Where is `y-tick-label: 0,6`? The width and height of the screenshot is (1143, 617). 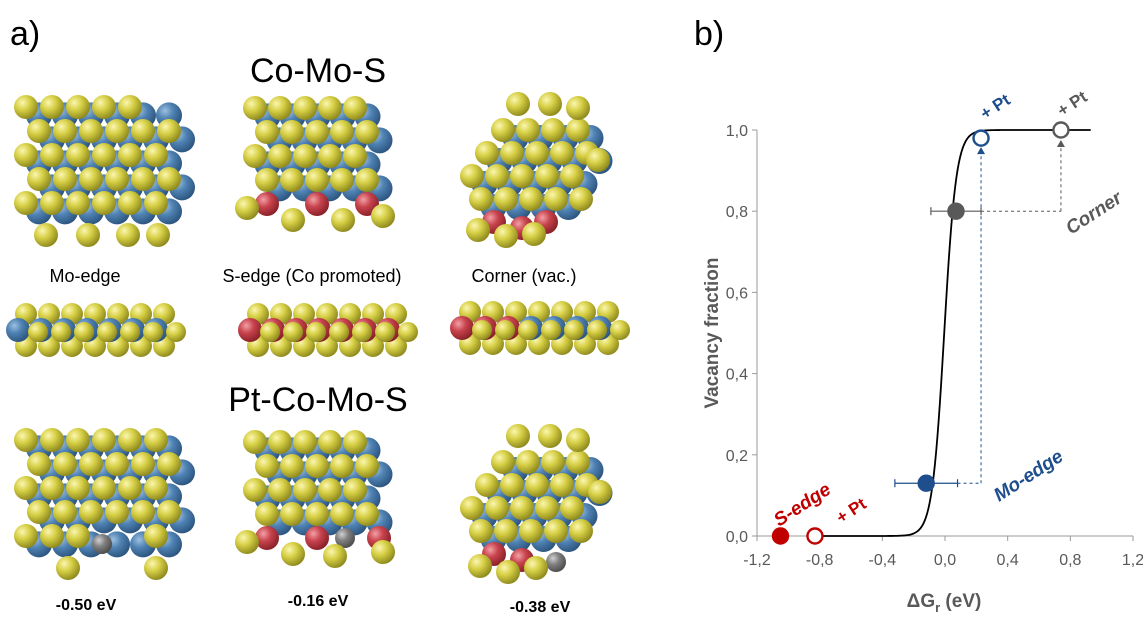 y-tick-label: 0,6 is located at coordinates (737, 293).